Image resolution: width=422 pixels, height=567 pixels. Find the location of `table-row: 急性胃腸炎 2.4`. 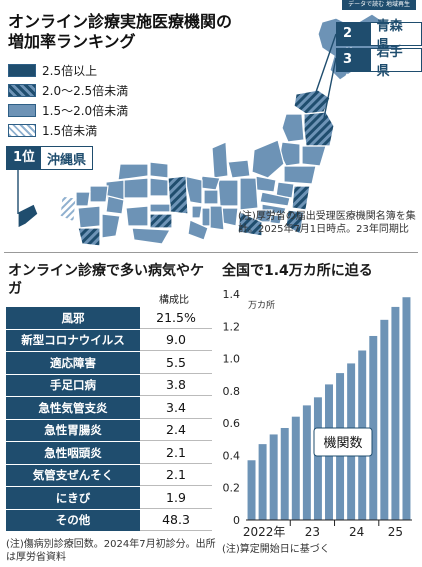

table-row: 急性胃腸炎 2.4 is located at coordinates (109, 430).